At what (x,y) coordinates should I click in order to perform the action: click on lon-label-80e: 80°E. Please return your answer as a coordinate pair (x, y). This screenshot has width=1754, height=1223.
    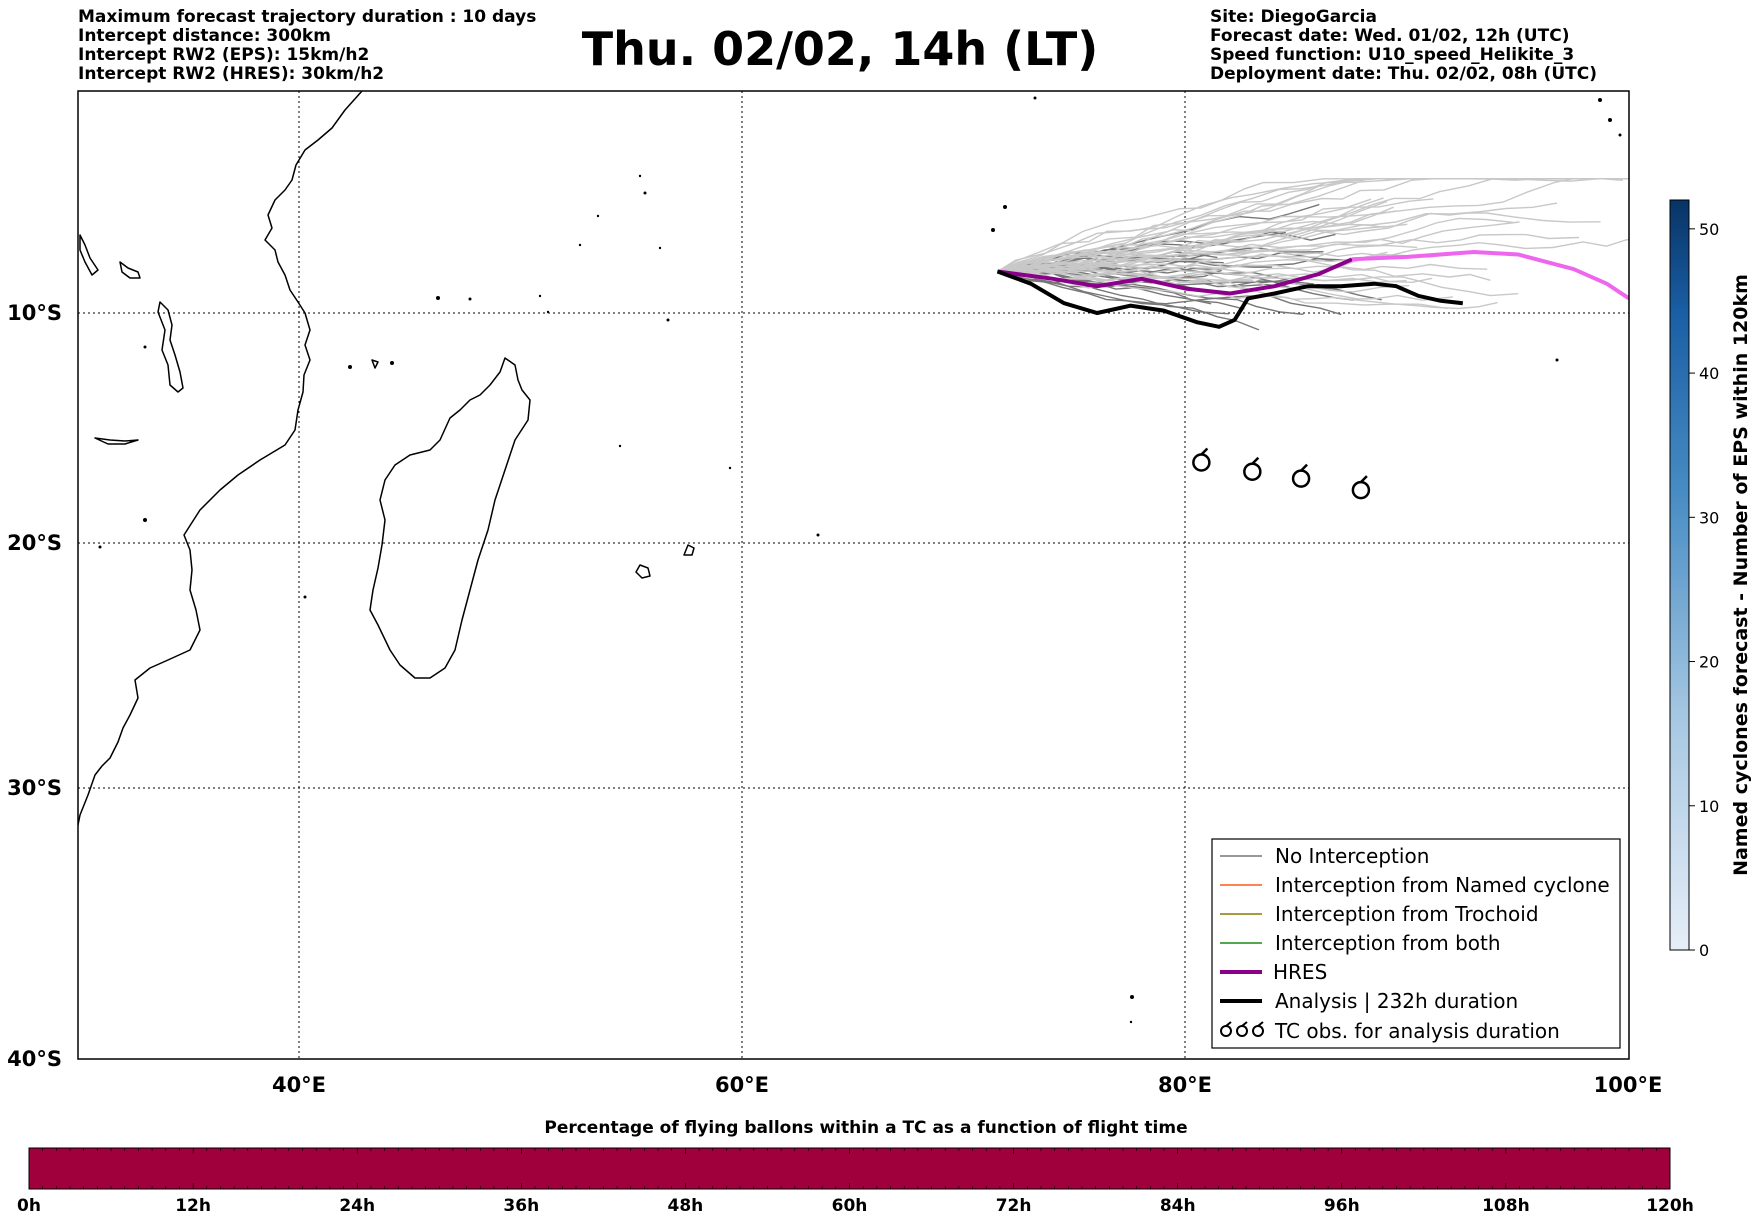
    Looking at the image, I should click on (1185, 1085).